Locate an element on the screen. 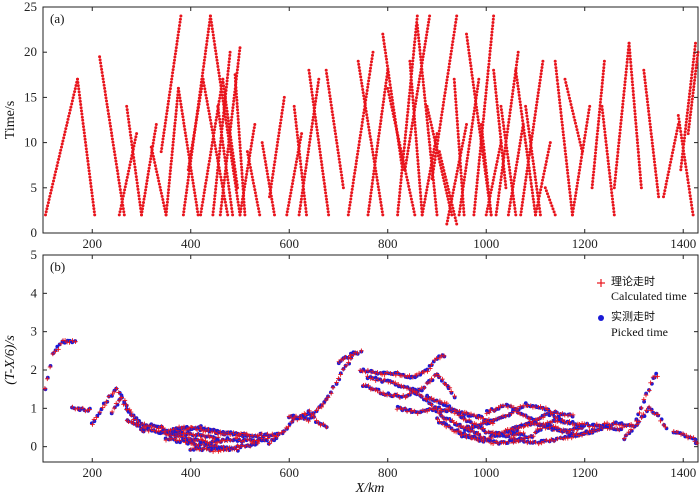  y-tick-label-a: 20 is located at coordinates (30, 51).